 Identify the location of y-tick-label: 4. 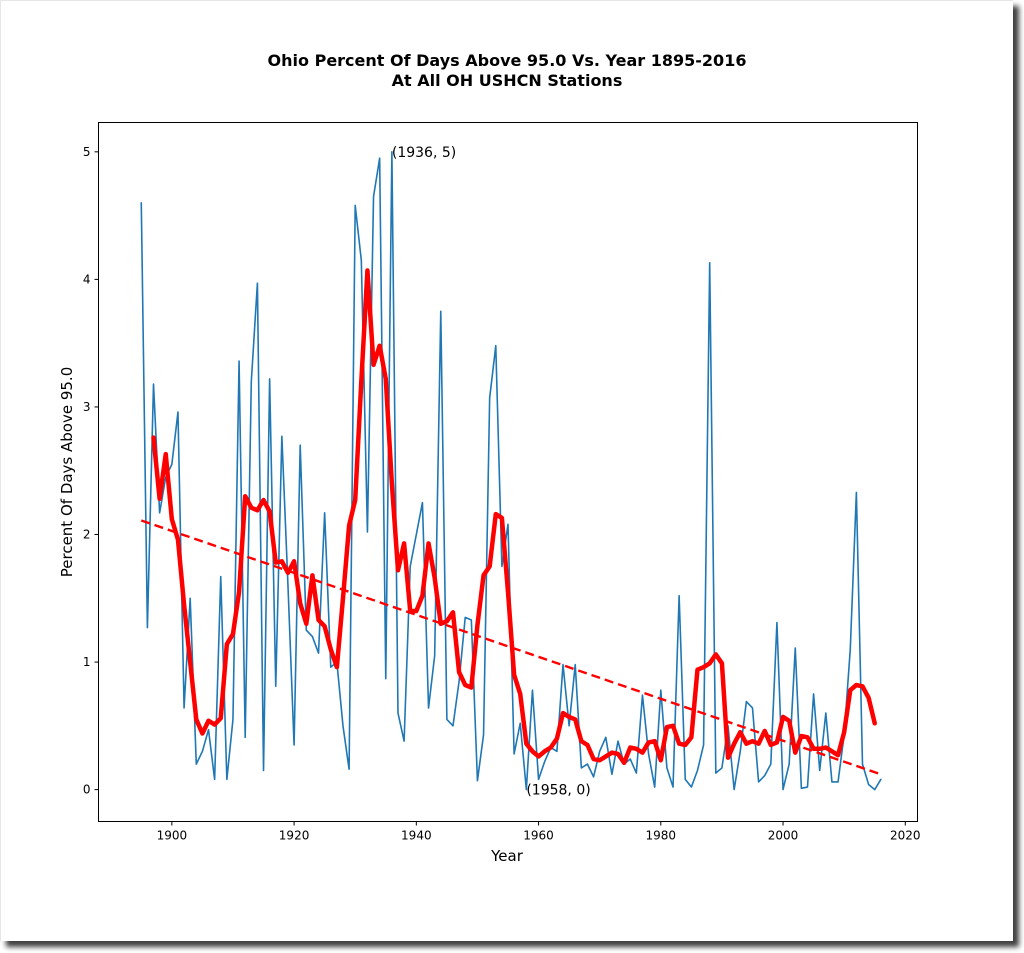
(87, 279).